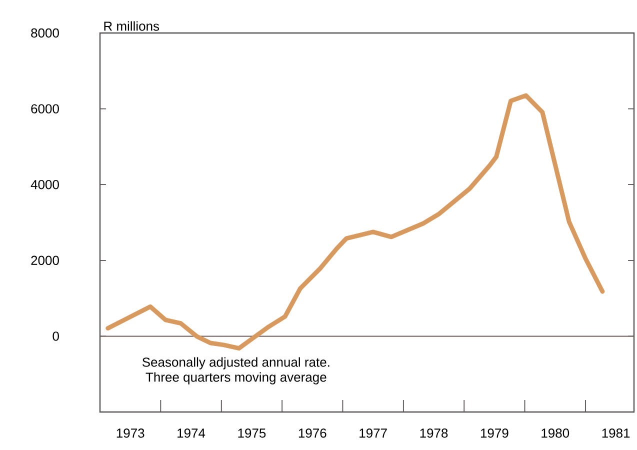 This screenshot has width=637, height=450. I want to click on y-tick-label: 6000, so click(45, 109).